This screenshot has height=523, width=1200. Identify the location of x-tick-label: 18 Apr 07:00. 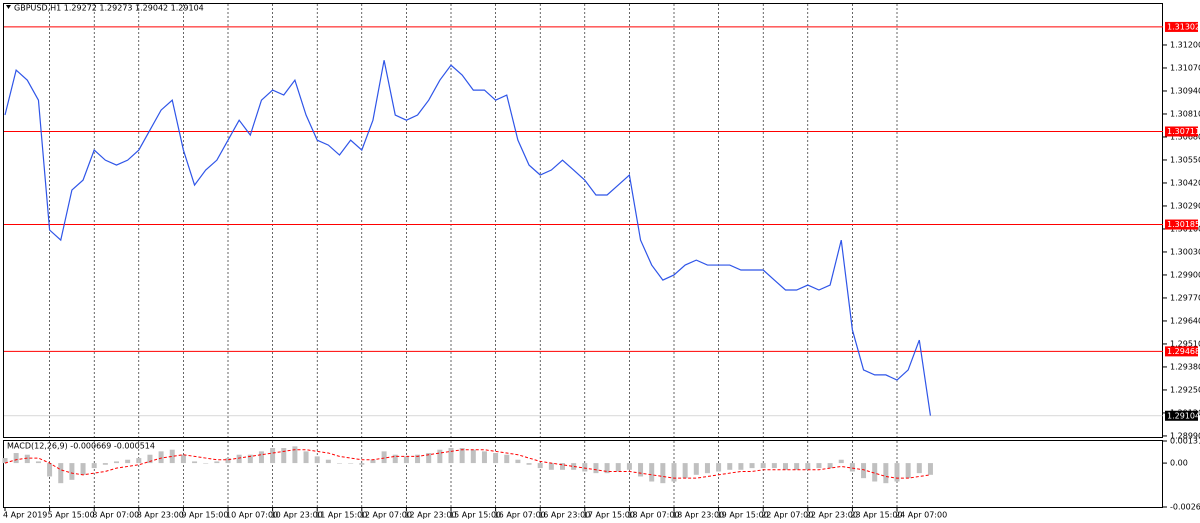
(653, 515).